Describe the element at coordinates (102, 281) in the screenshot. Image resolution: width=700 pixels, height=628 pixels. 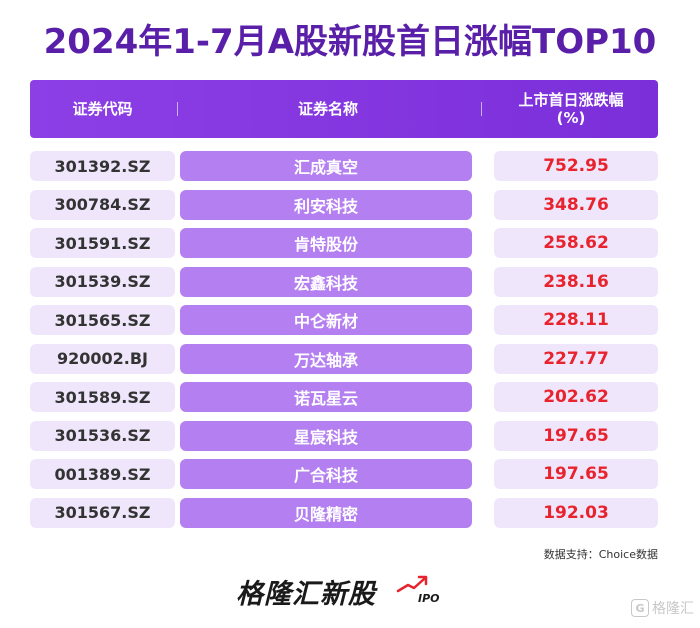
I see `cell-code: 301539.SZ` at that location.